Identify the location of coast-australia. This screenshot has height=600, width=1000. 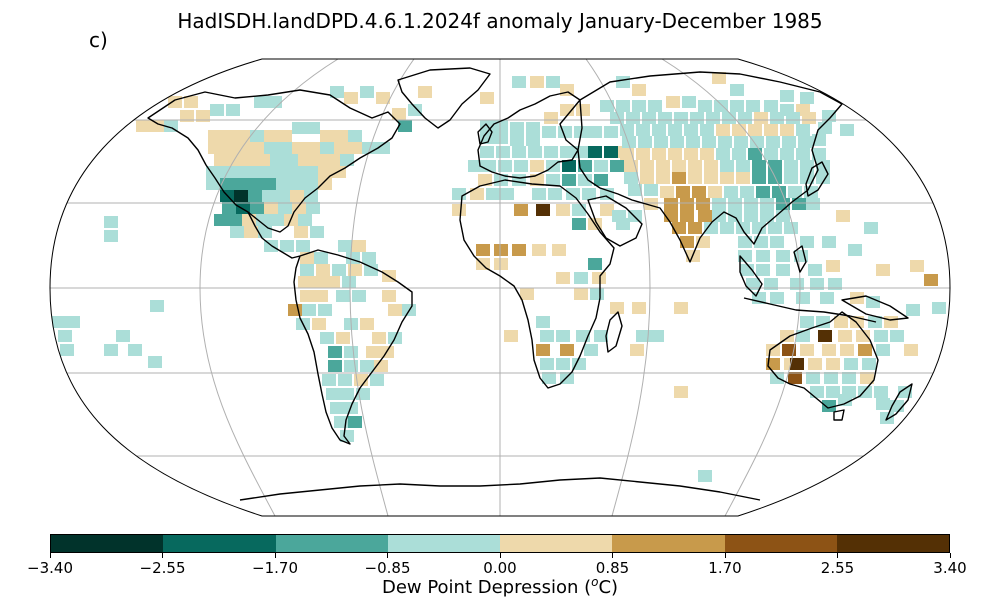
(823, 360).